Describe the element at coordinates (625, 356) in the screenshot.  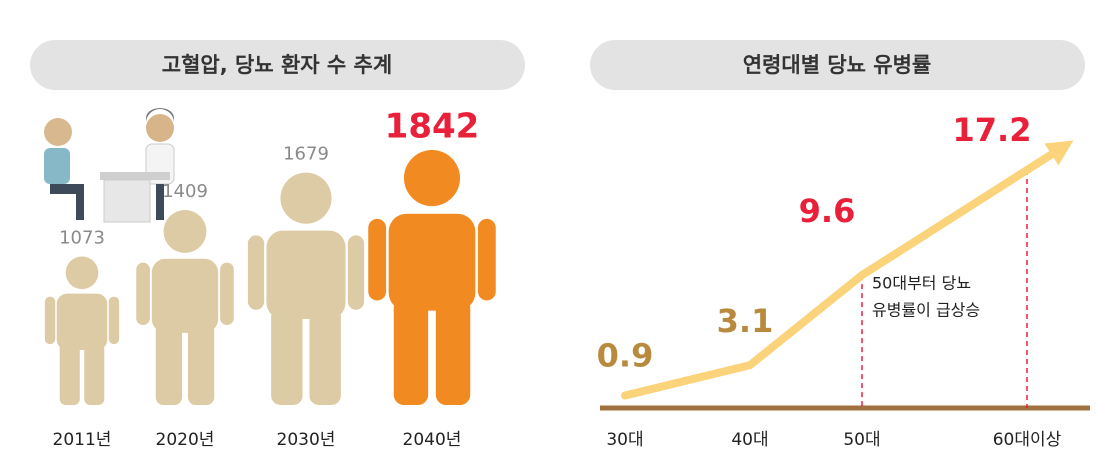
I see `value-label: 0.9` at that location.